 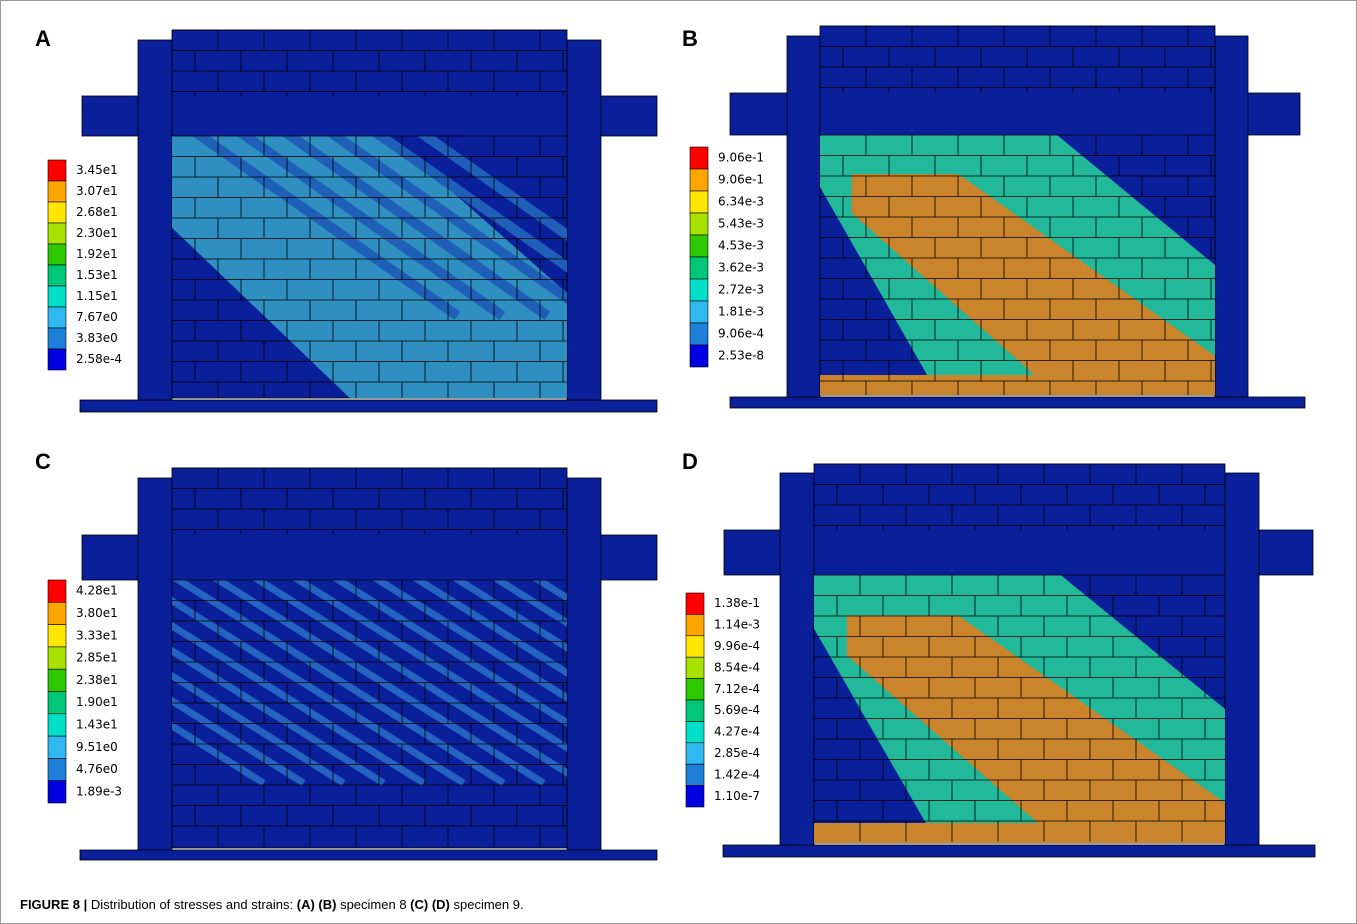 What do you see at coordinates (97, 724) in the screenshot?
I see `legend-label: 1.43e1` at bounding box center [97, 724].